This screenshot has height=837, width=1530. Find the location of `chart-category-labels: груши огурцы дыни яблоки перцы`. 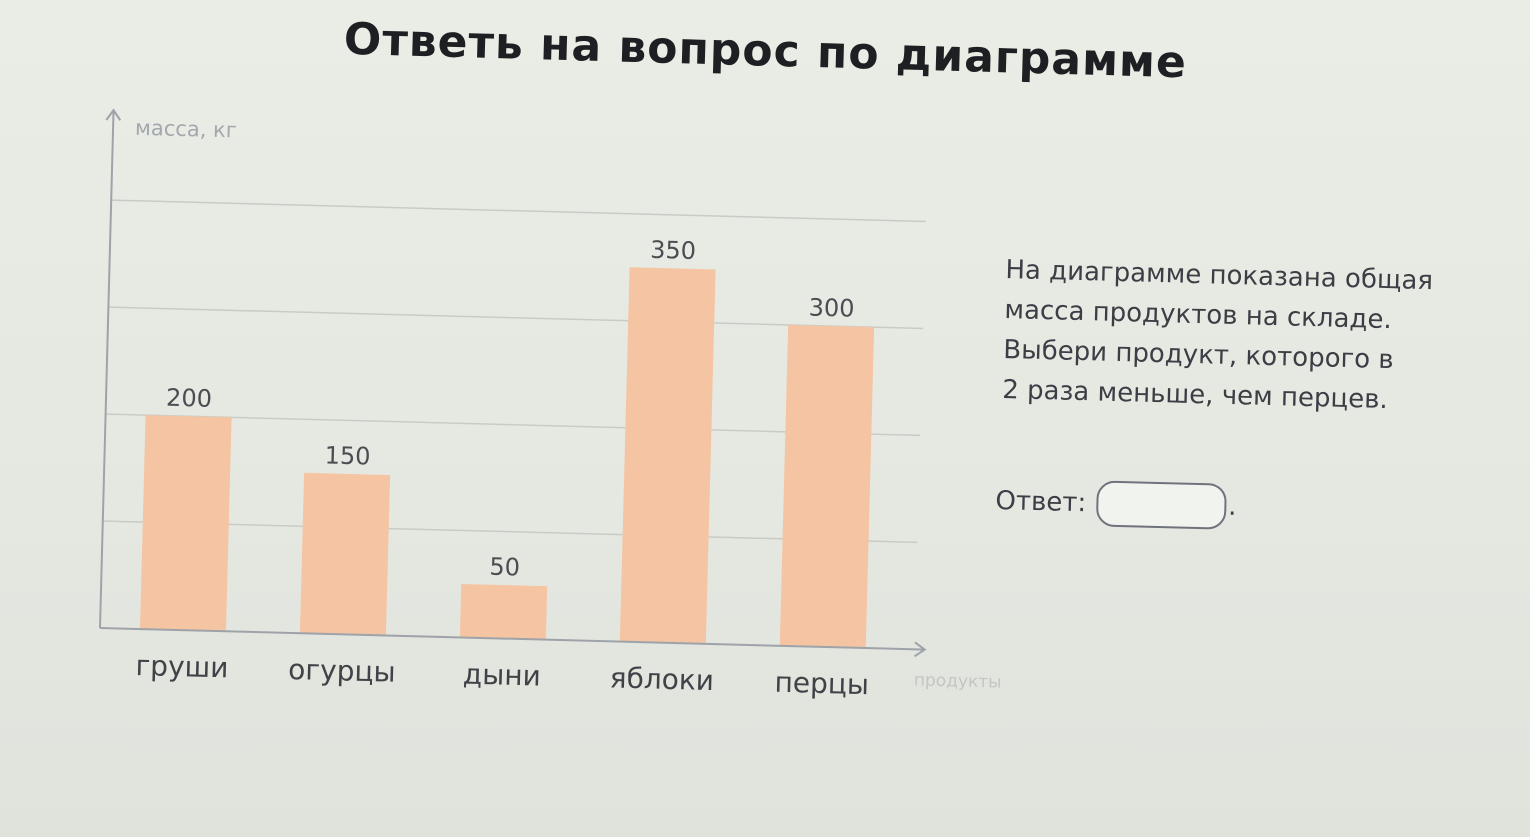

chart-category-labels: груши огурцы дыни яблоки перцы is located at coordinates (502, 675).